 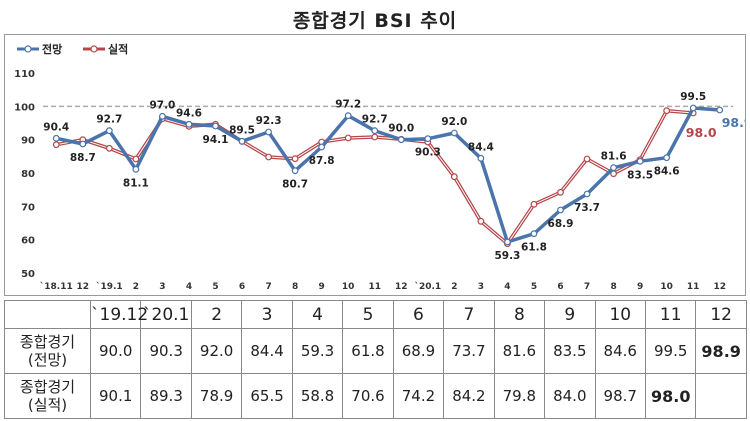 What do you see at coordinates (667, 172) in the screenshot?
I see `forecast-data-label: 84.6` at bounding box center [667, 172].